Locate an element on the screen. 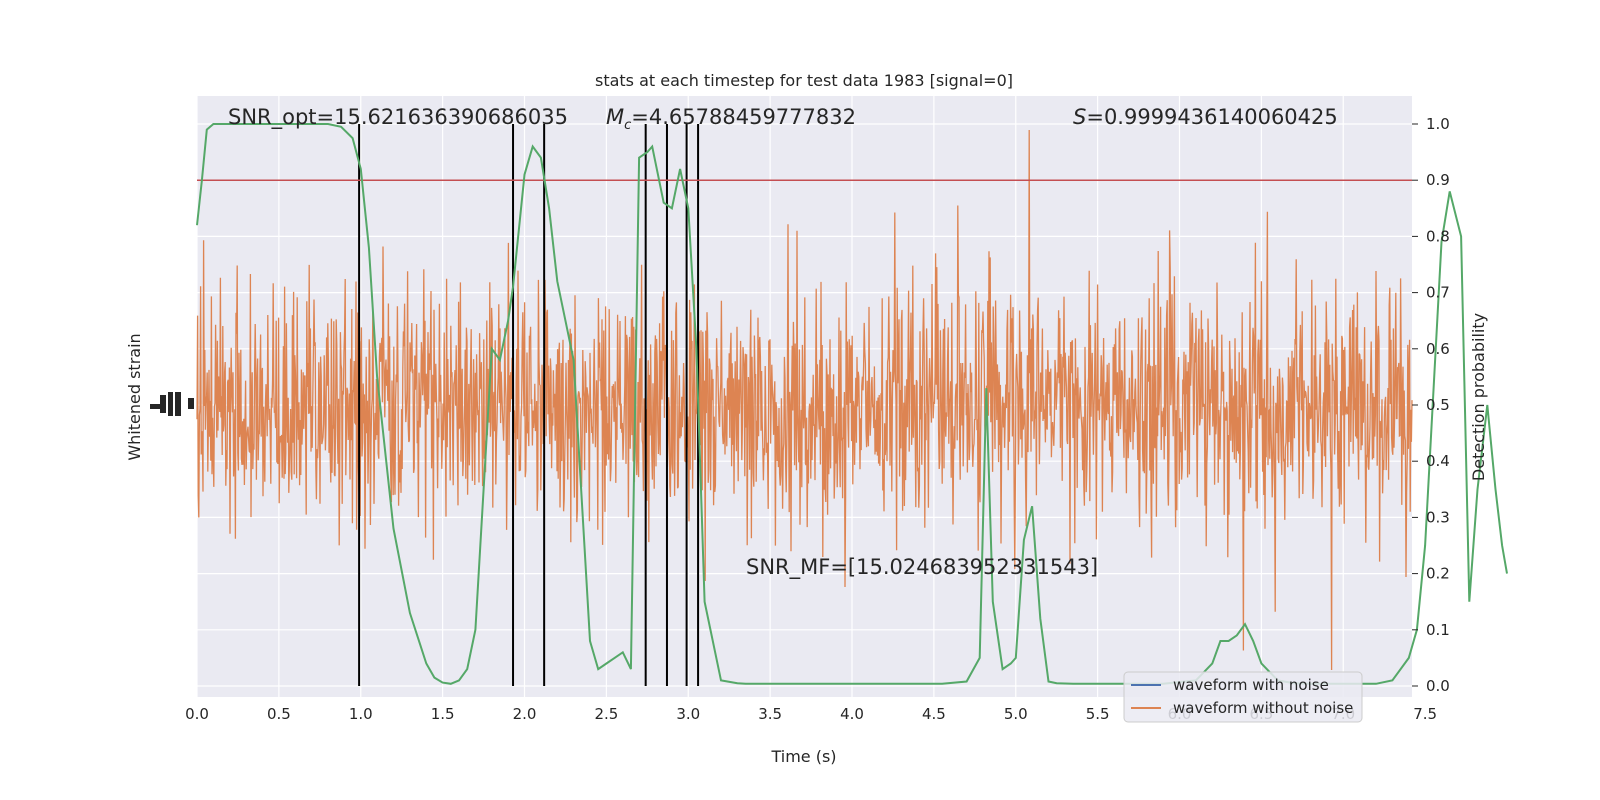 This screenshot has height=800, width=1600. y-tick-label: 0.5 is located at coordinates (1438, 405).